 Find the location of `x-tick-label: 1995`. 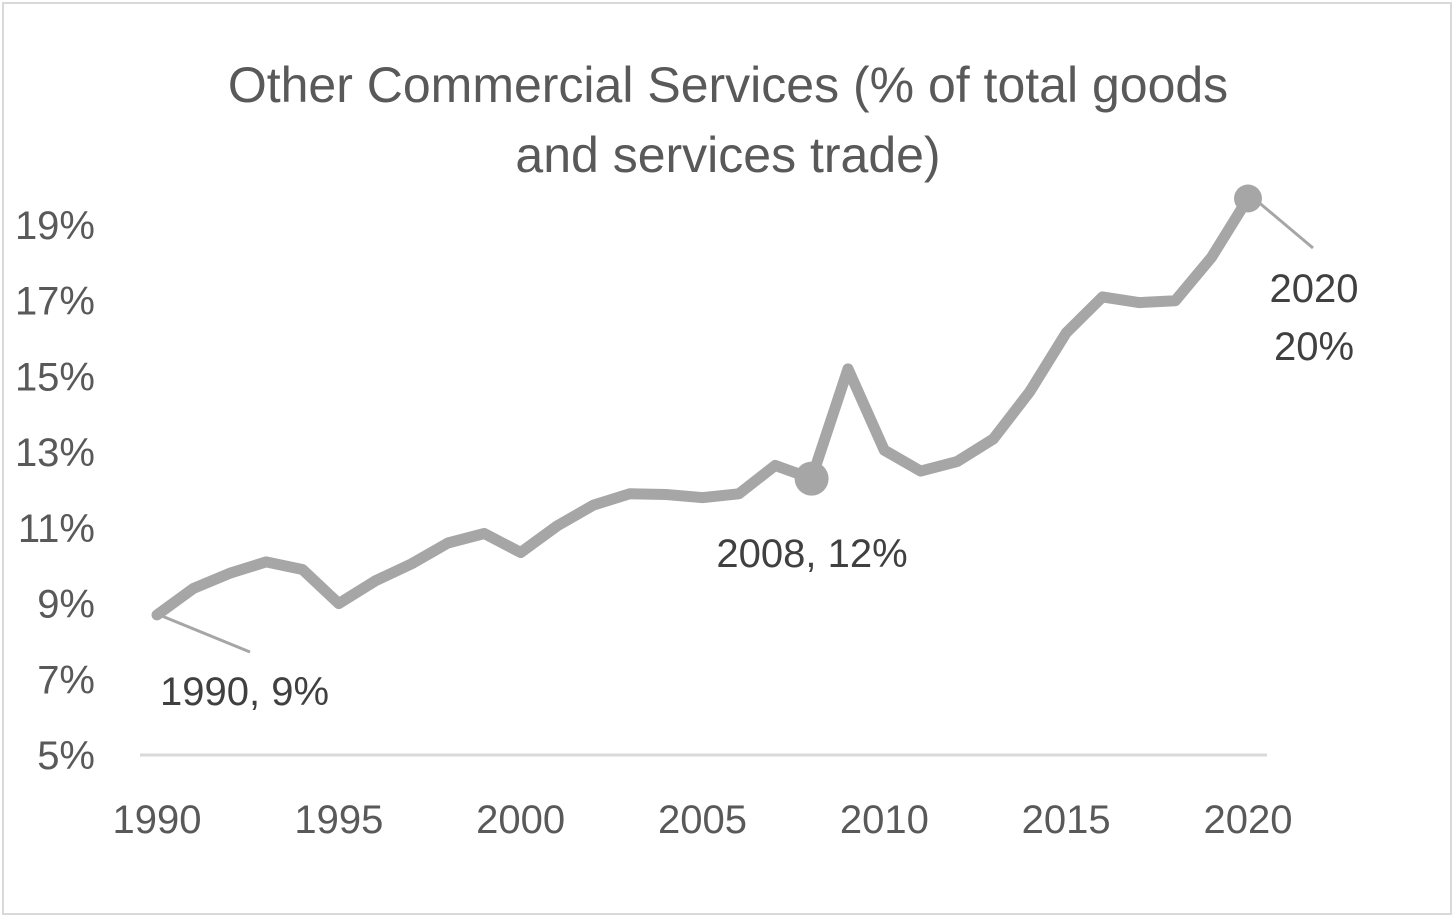

x-tick-label: 1995 is located at coordinates (338, 820).